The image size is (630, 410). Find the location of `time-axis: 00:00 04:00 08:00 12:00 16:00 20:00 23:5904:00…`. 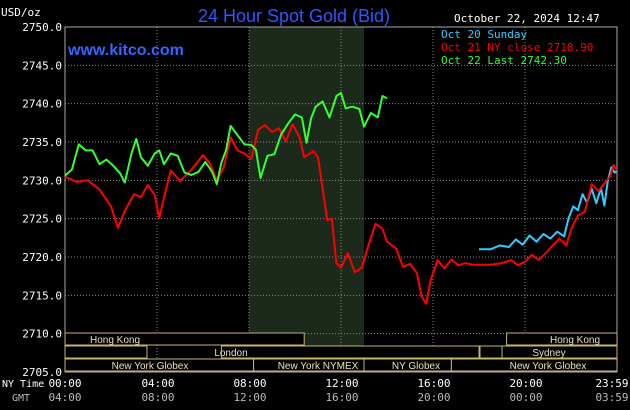

time-axis: 00:00 04:00 08:00 12:00 16:00 20:00 23:5904:00… is located at coordinates (338, 390).